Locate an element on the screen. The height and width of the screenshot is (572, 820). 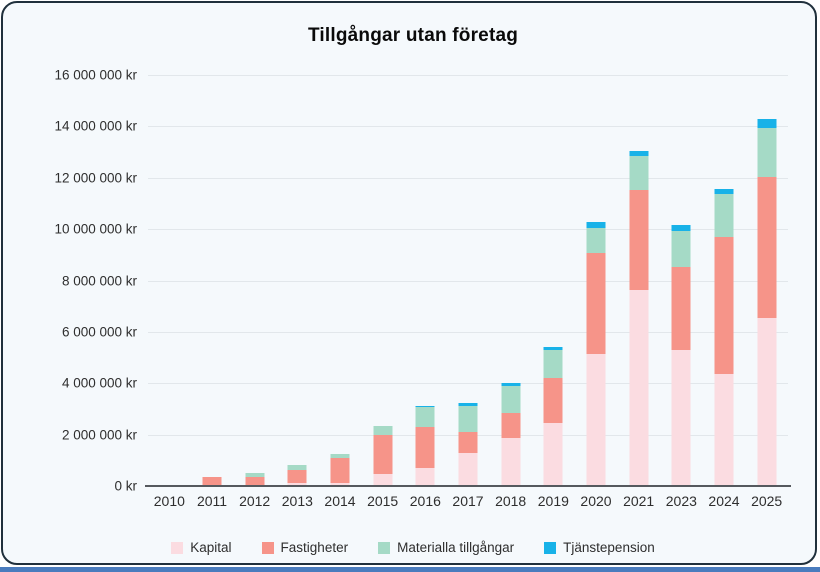
x-tick-label-2012: 2012 is located at coordinates (255, 501).